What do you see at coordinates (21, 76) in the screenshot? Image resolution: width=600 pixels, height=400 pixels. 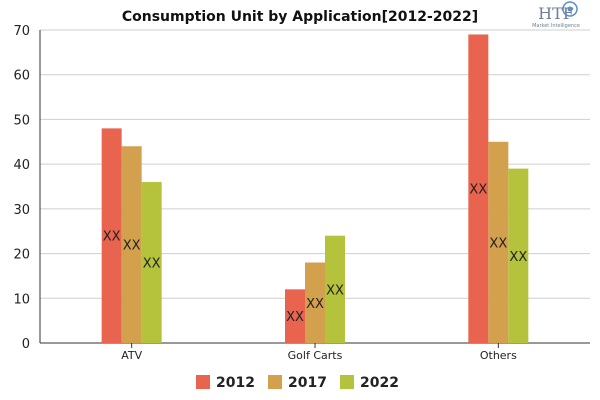 I see `y-tick-label: 60` at bounding box center [21, 76].